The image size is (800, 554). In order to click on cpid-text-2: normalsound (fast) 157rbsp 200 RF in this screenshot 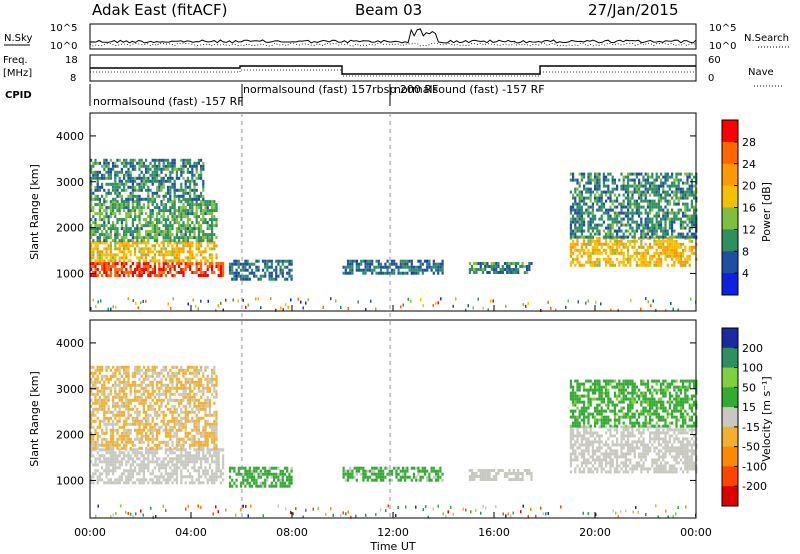, I will do `click(340, 89)`.